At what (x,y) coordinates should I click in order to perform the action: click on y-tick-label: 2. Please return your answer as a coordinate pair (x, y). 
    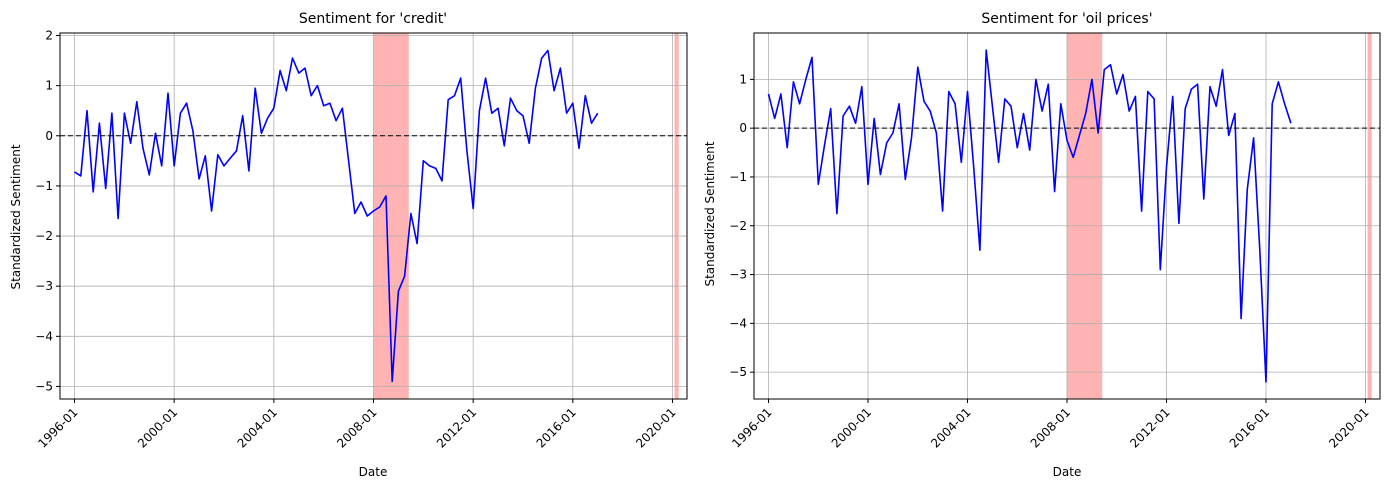
    Looking at the image, I should click on (49, 36).